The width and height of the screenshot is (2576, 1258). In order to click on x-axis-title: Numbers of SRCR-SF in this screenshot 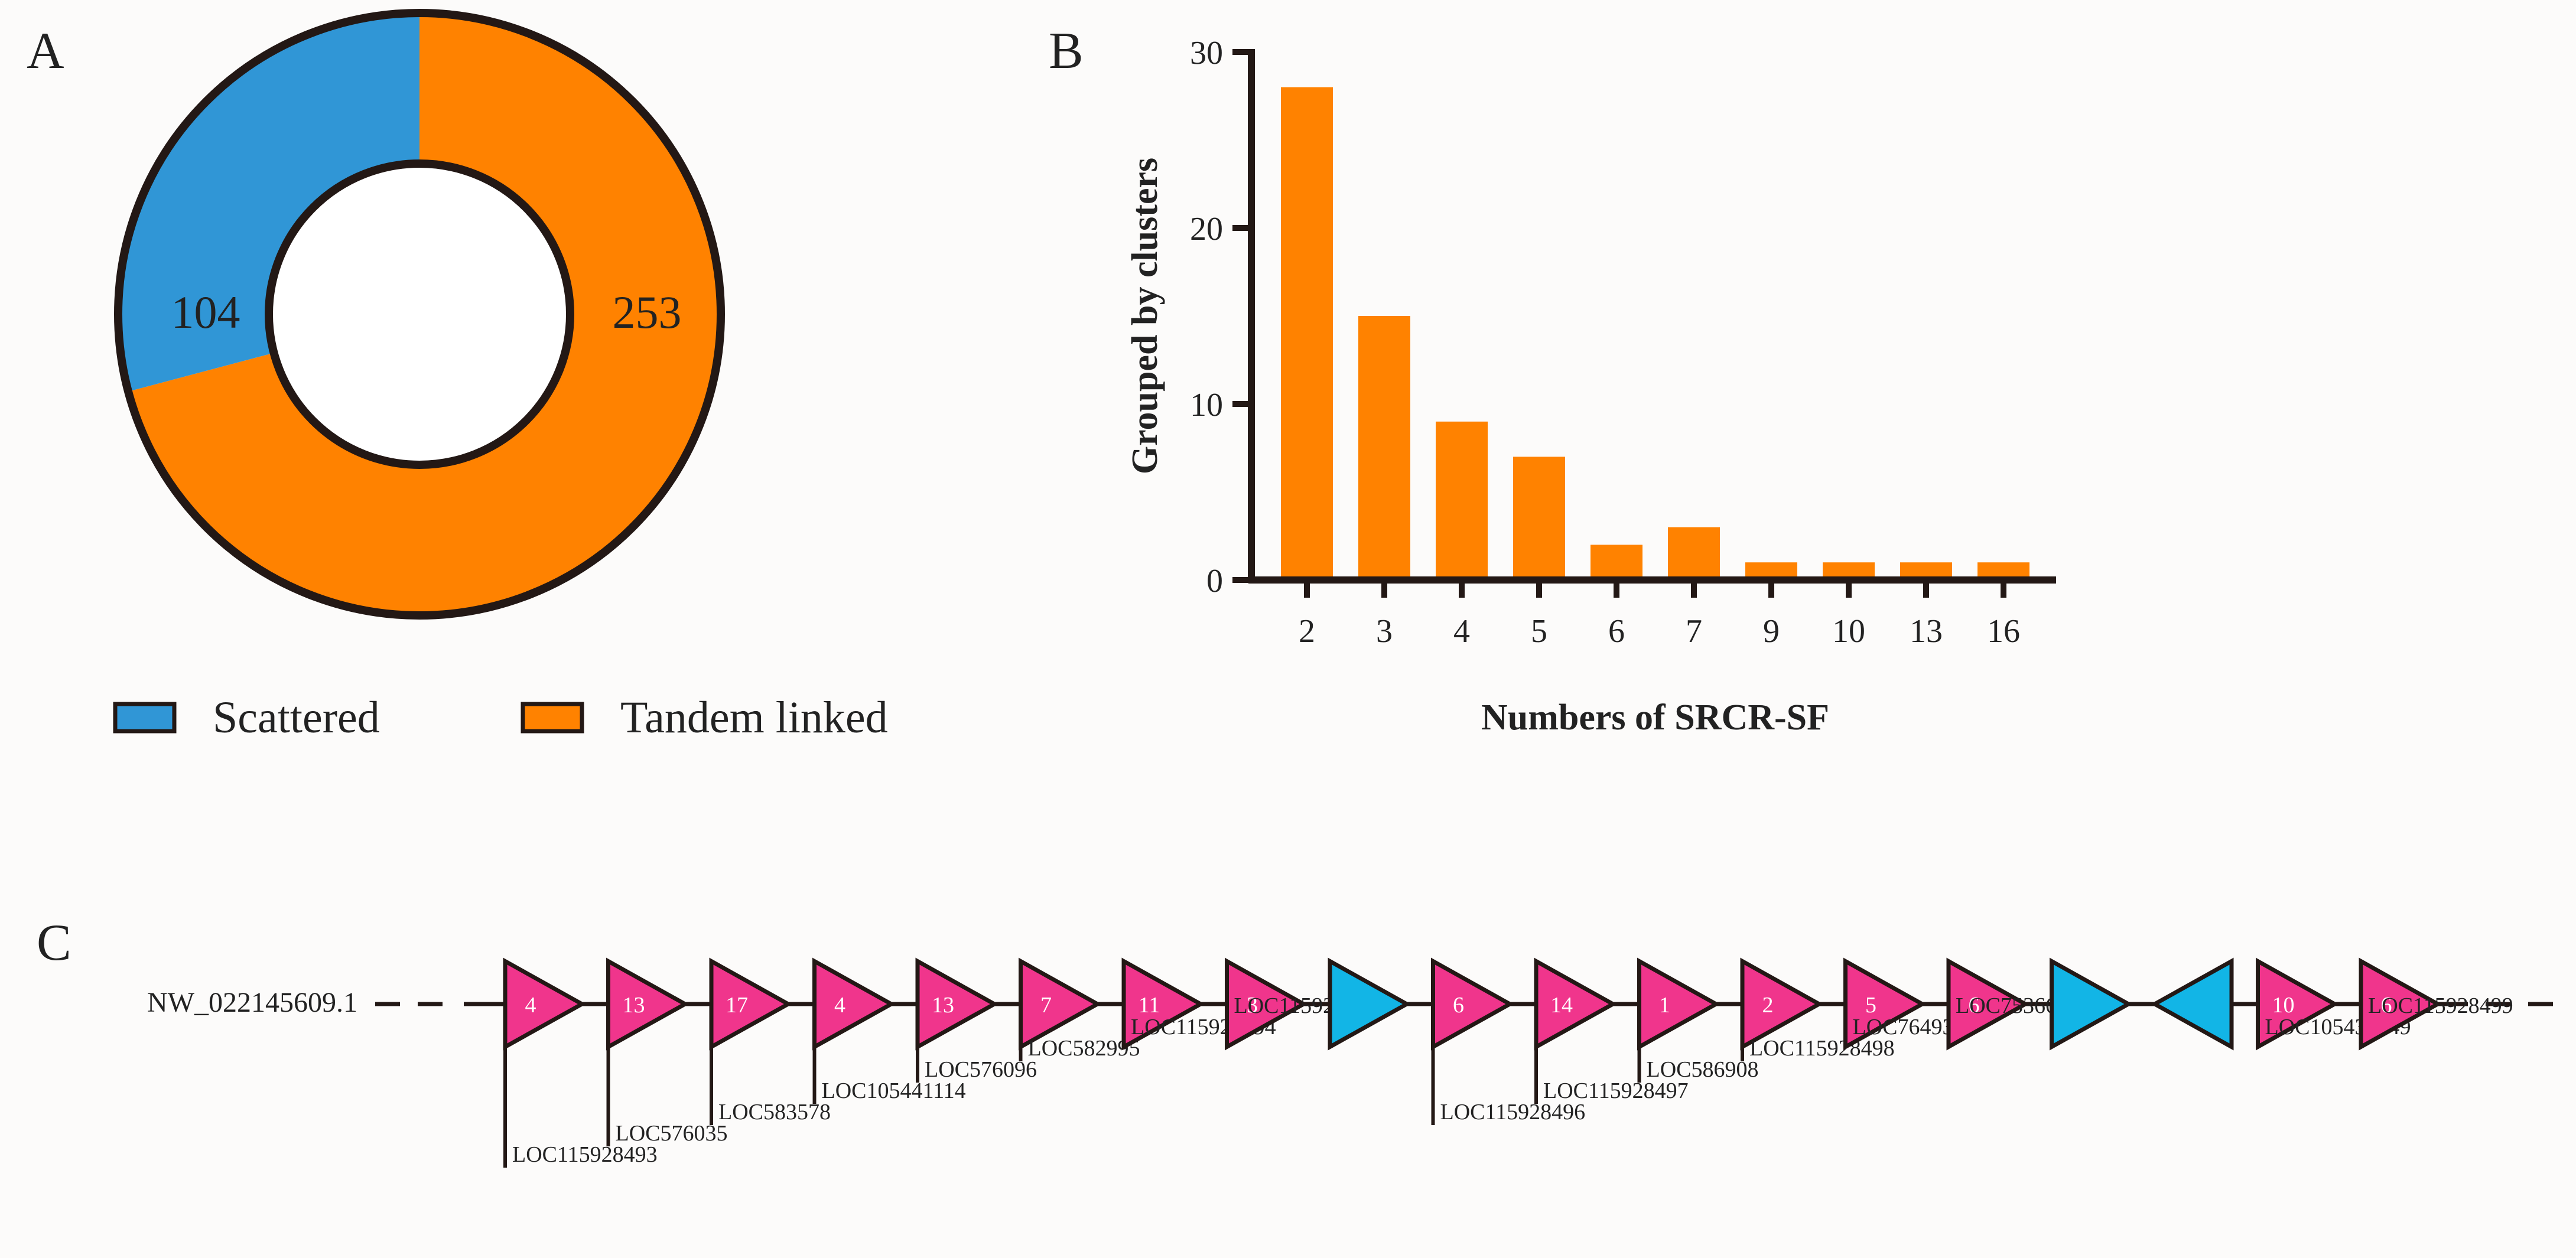, I will do `click(1655, 718)`.